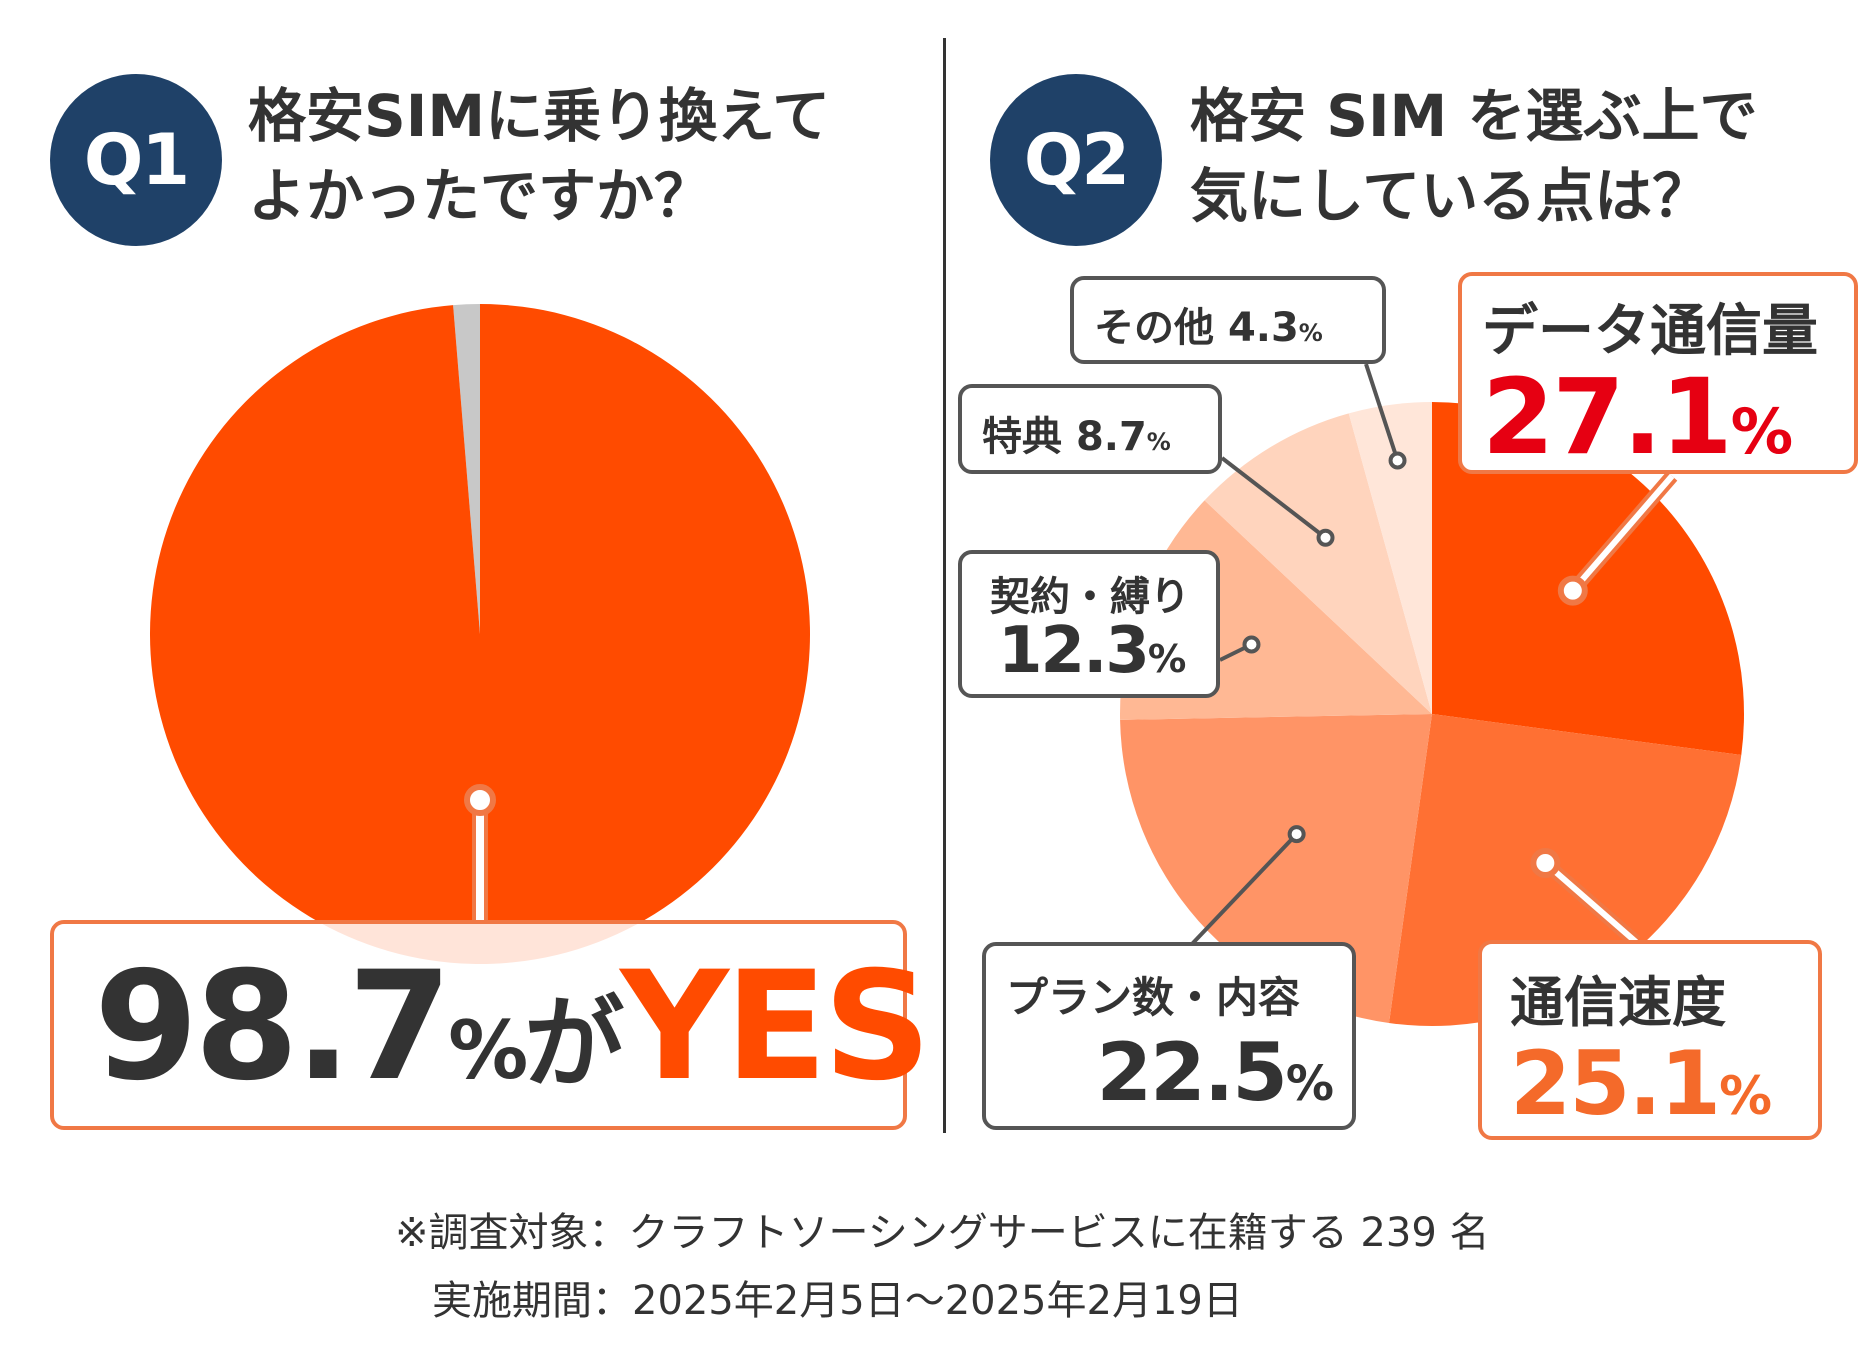  What do you see at coordinates (1111, 437) in the screenshot?
I see `label-benefit-num: 8.7` at bounding box center [1111, 437].